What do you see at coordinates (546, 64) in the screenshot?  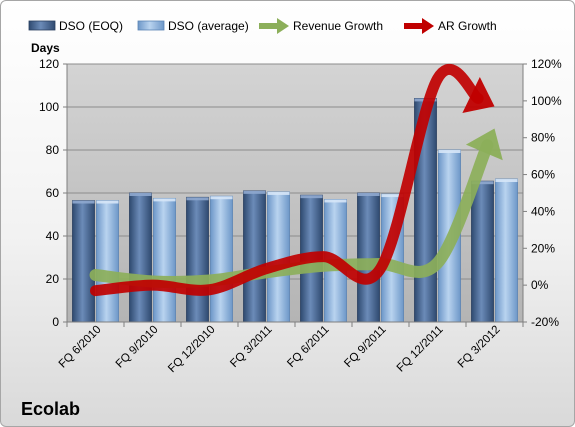 I see `y-right-tick-label: 120%` at bounding box center [546, 64].